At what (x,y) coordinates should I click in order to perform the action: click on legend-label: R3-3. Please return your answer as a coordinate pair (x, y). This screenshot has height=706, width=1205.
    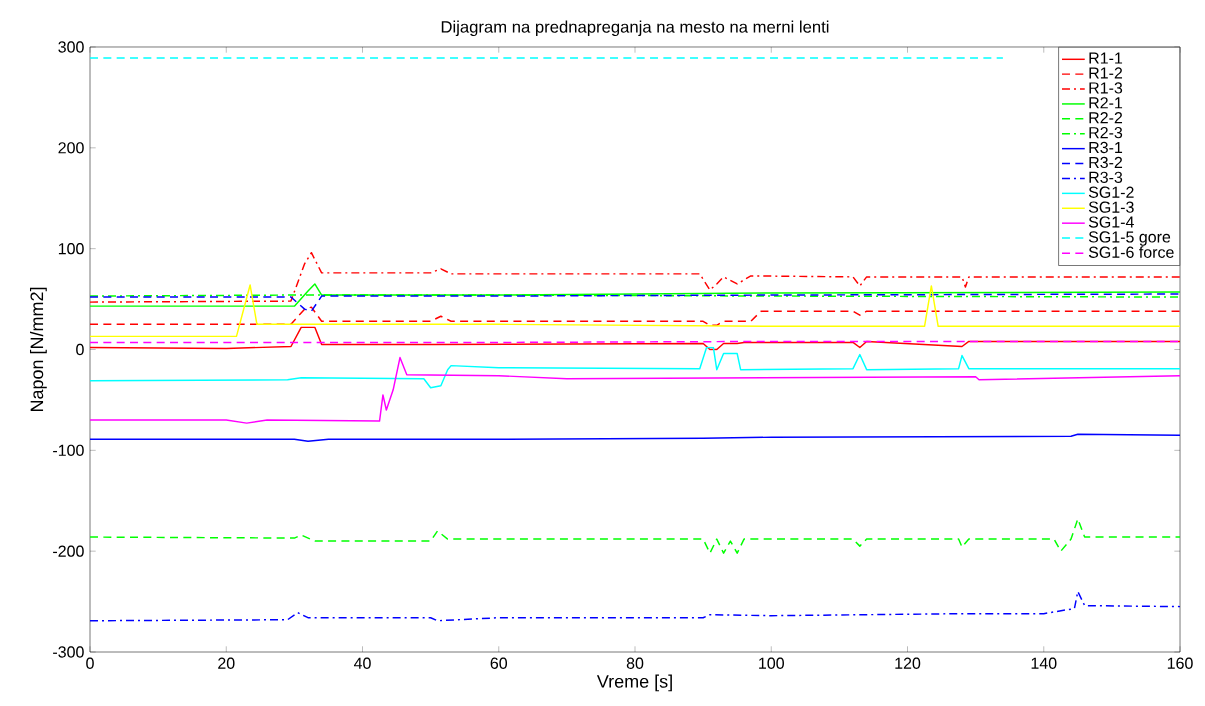
    Looking at the image, I should click on (1106, 177).